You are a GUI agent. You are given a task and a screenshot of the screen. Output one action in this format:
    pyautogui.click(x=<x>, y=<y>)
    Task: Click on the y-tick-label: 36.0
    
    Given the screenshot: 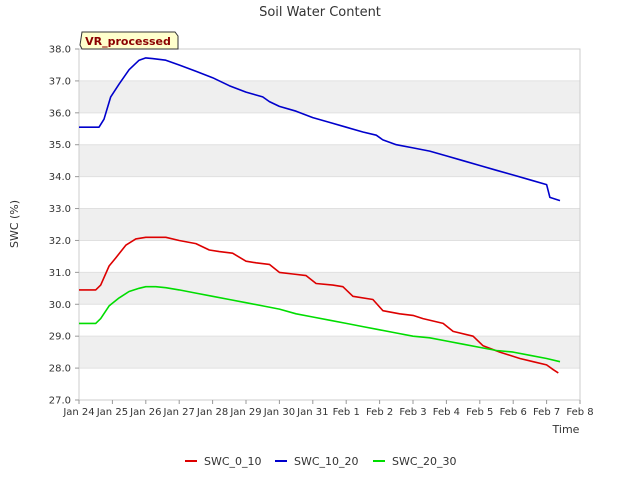 What is the action you would take?
    pyautogui.click(x=60, y=113)
    